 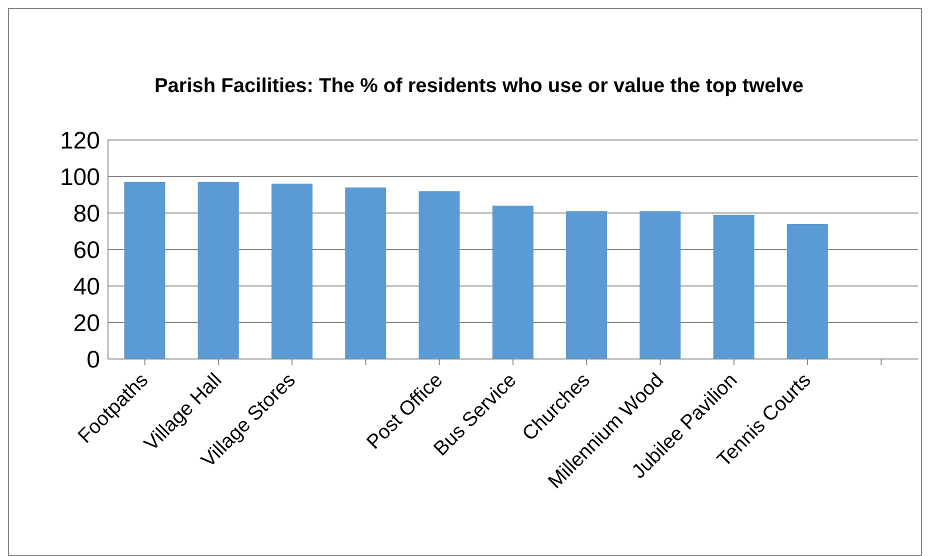 I want to click on chart-title: Parish Facilities: The % of residents who use or value the top twelve, so click(x=479, y=86).